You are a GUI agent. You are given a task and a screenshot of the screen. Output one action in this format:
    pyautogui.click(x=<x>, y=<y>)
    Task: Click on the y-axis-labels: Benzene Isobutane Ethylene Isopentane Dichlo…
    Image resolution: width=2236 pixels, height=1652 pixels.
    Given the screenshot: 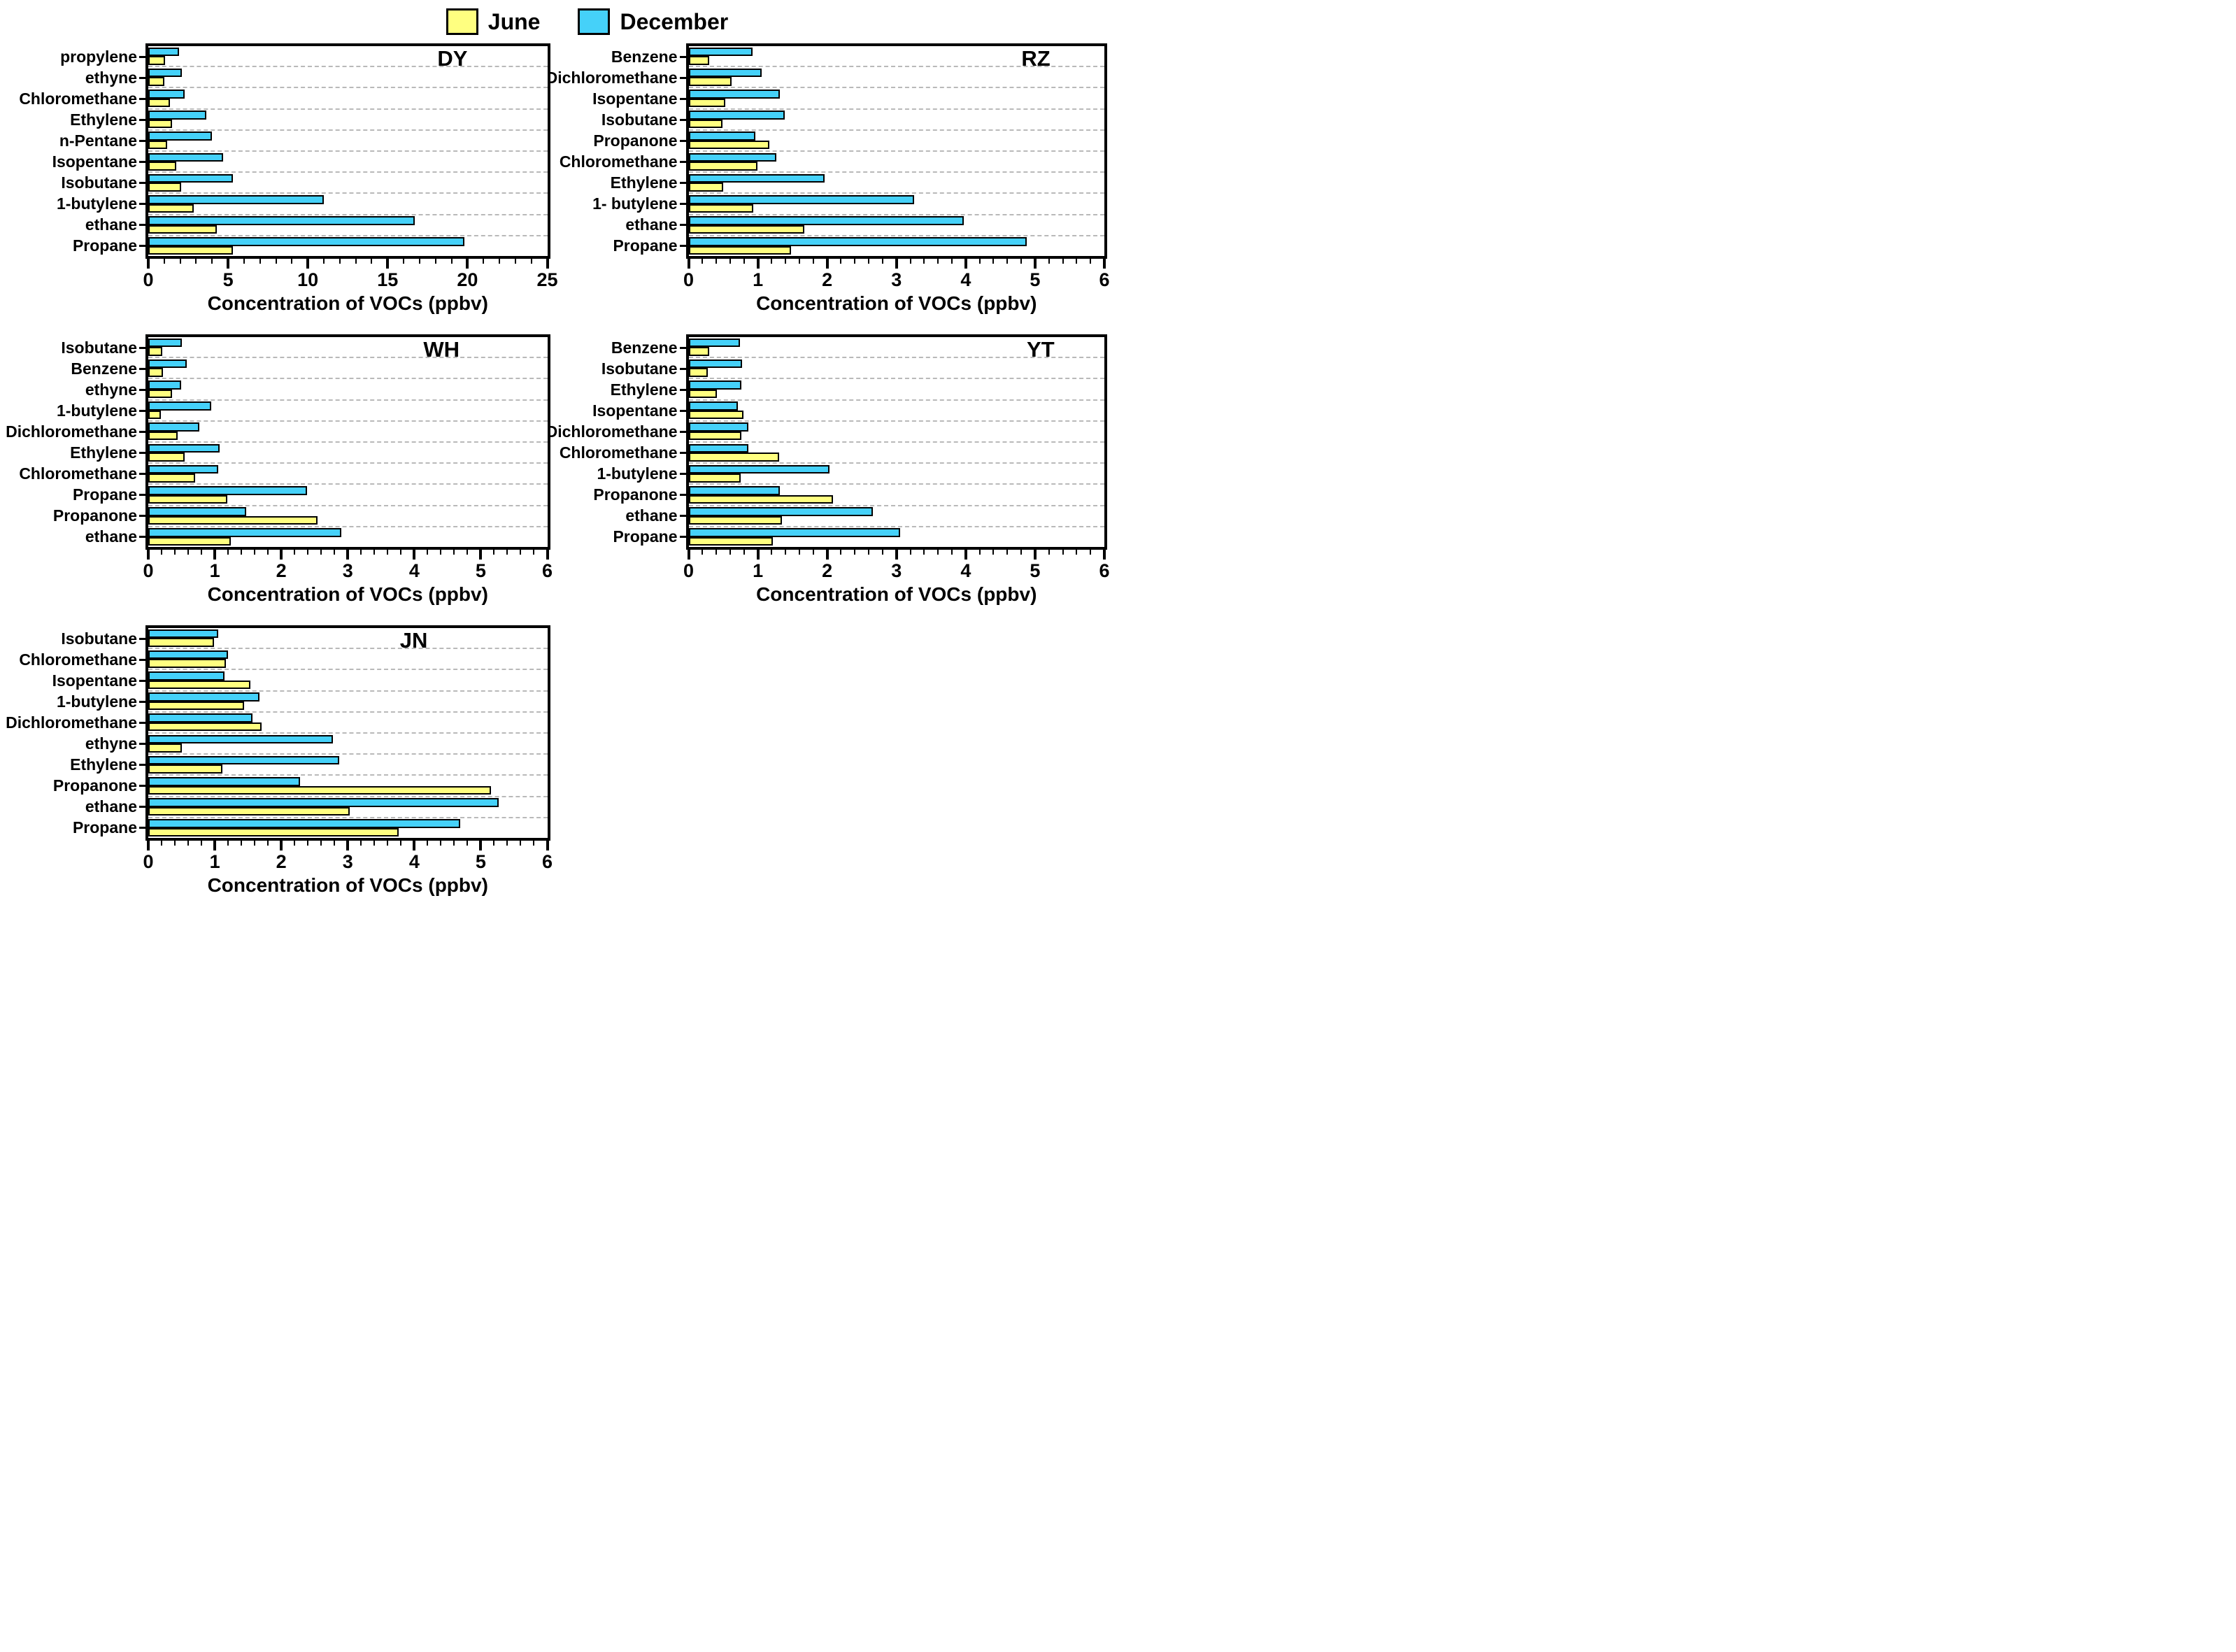 What is the action you would take?
    pyautogui.click(x=616, y=442)
    